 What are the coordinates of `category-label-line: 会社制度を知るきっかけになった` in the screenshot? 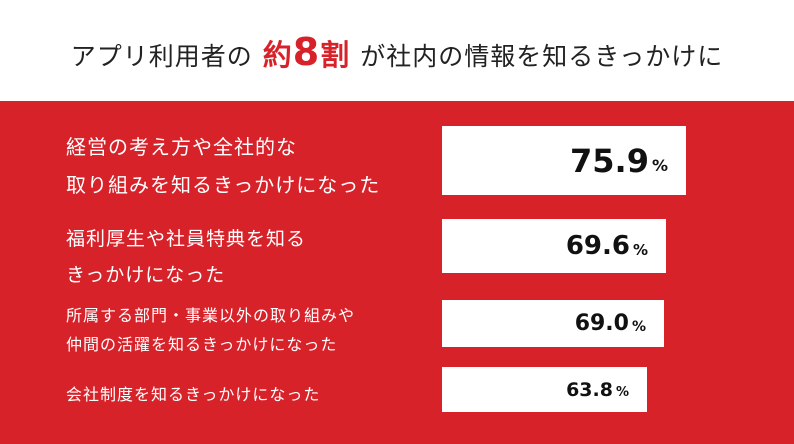 It's located at (193, 394).